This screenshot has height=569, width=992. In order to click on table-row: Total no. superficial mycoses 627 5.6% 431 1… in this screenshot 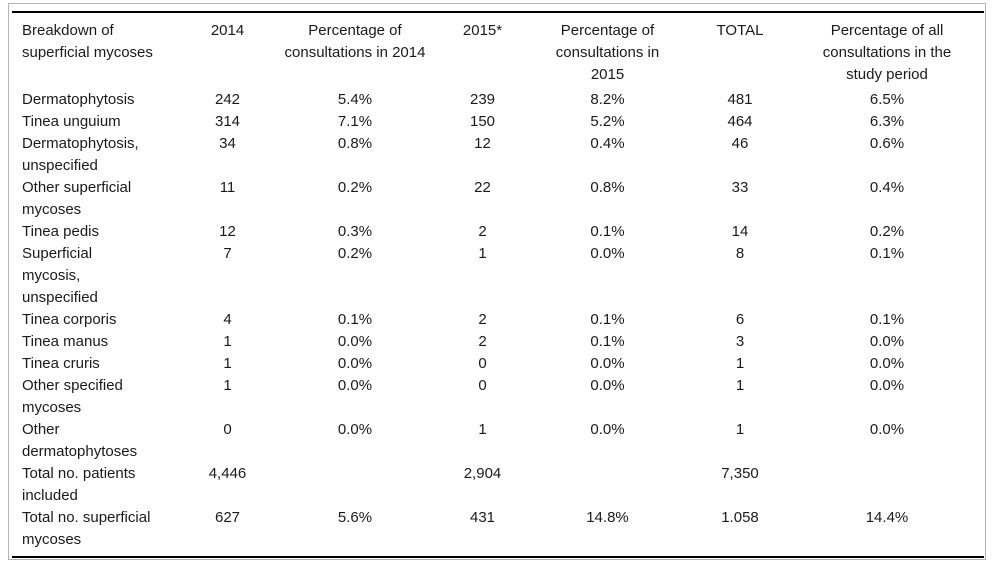, I will do `click(498, 532)`.